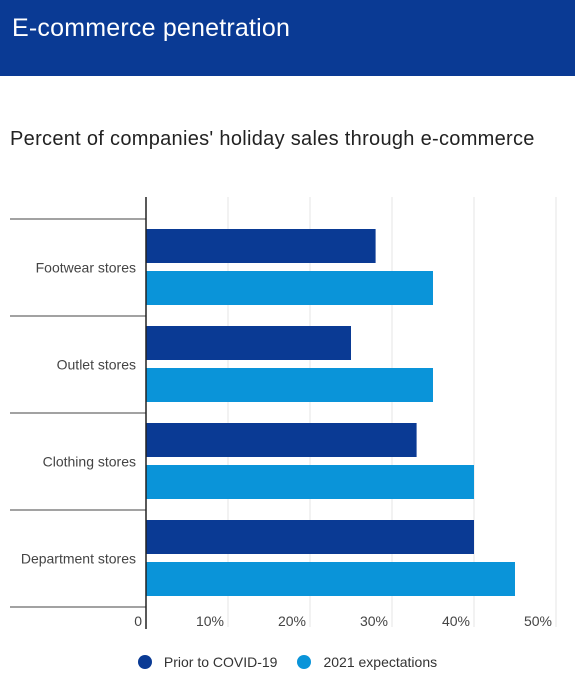 The height and width of the screenshot is (687, 575). Describe the element at coordinates (220, 662) in the screenshot. I see `legend-label-0: Prior to COVID-19` at that location.